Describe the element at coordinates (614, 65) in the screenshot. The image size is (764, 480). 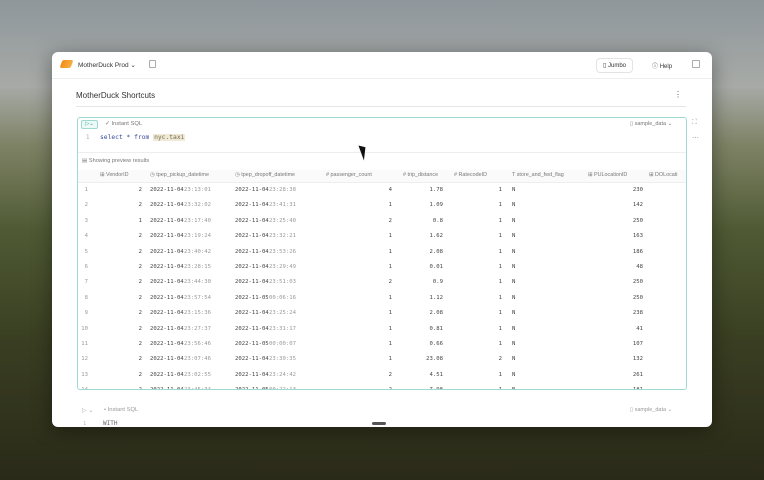
I see `jumbo-button: ▯ Jumbo` at that location.